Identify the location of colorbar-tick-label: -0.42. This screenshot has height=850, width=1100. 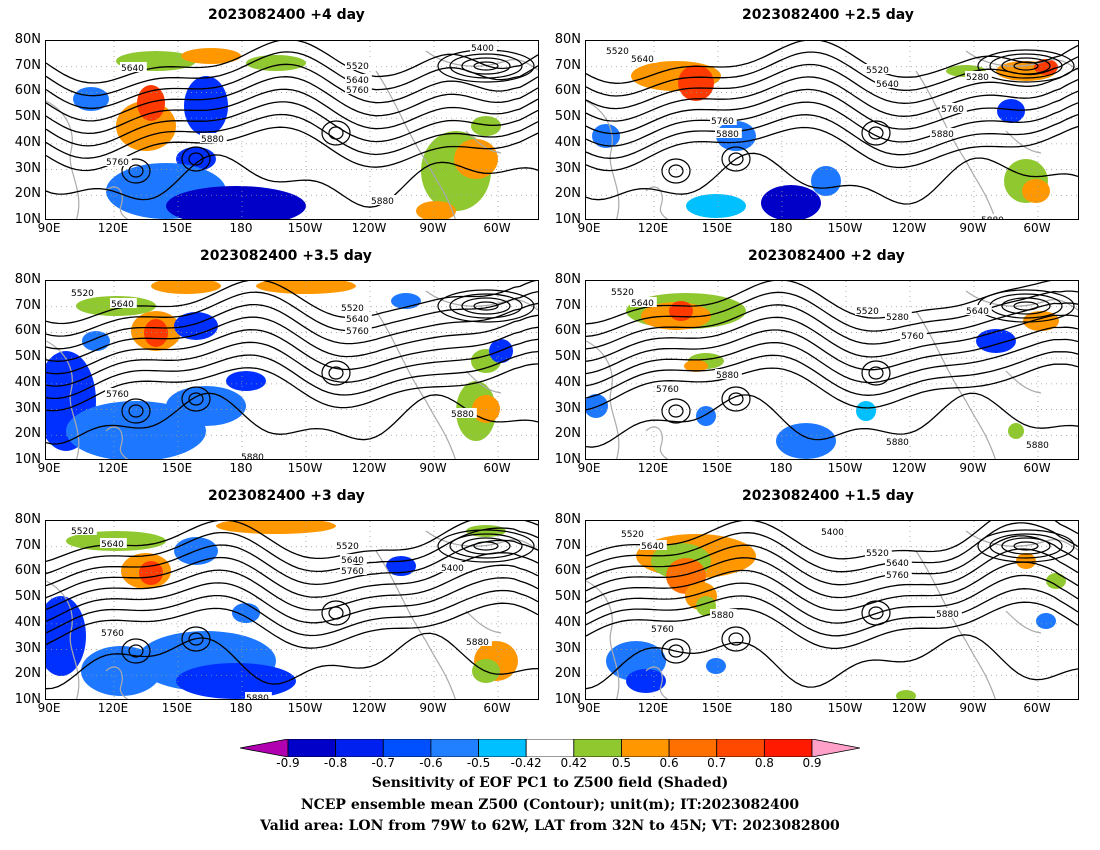
(526, 763).